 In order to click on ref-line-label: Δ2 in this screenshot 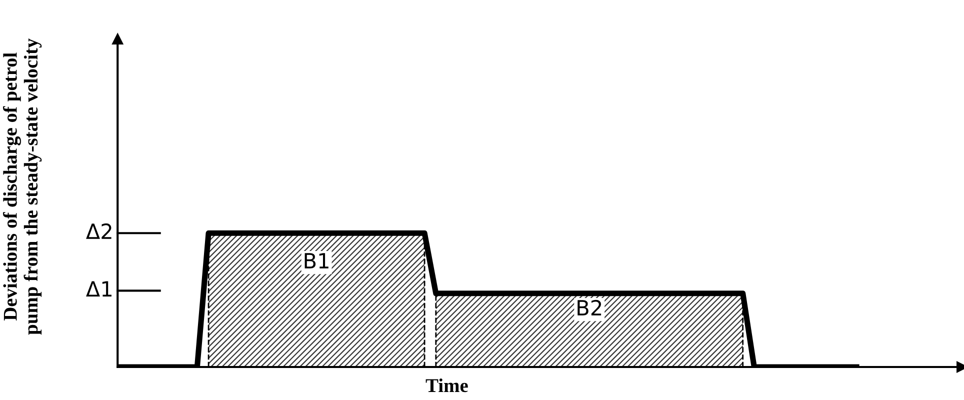, I will do `click(99, 231)`.